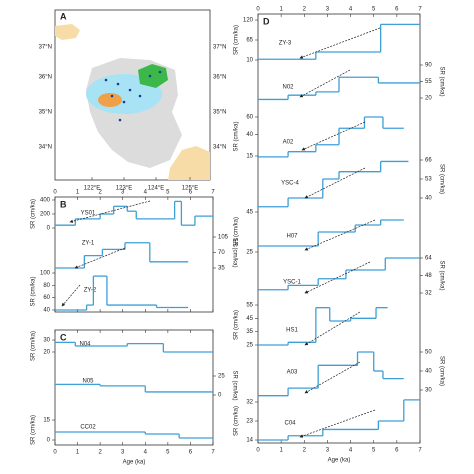 This screenshot has width=474, height=474. What do you see at coordinates (428, 276) in the screenshot?
I see `y-tick-label: 48` at bounding box center [428, 276].